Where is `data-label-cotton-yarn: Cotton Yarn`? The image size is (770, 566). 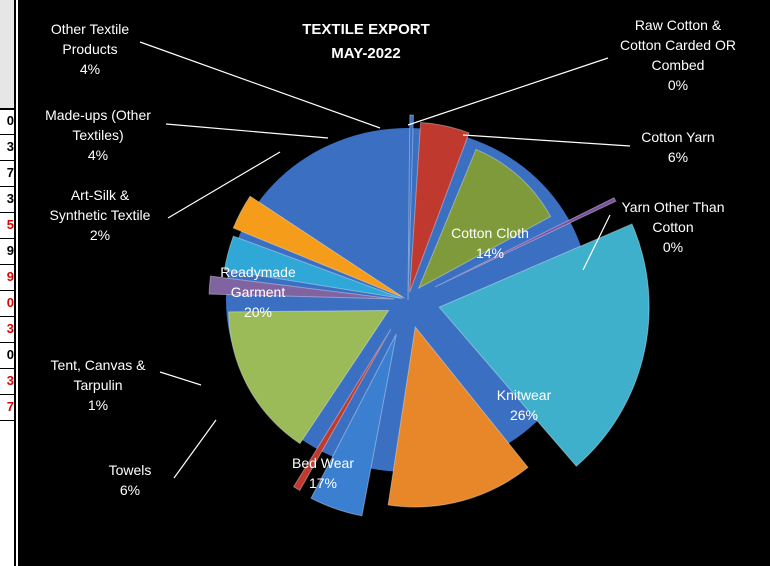
data-label-cotton-yarn: Cotton Yarn is located at coordinates (677, 137).